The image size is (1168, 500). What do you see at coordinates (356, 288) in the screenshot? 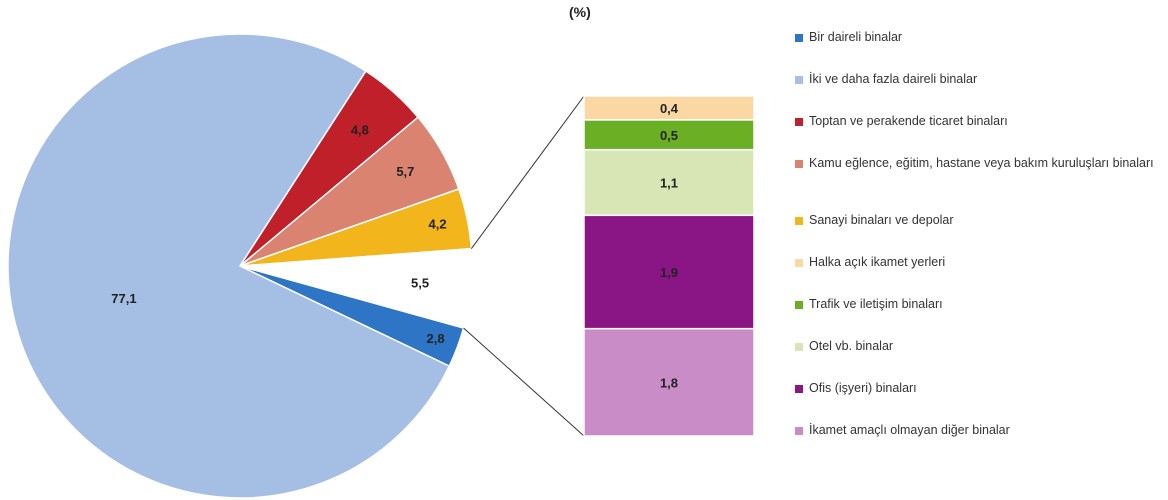
I see `pie-slice-diger` at bounding box center [356, 288].